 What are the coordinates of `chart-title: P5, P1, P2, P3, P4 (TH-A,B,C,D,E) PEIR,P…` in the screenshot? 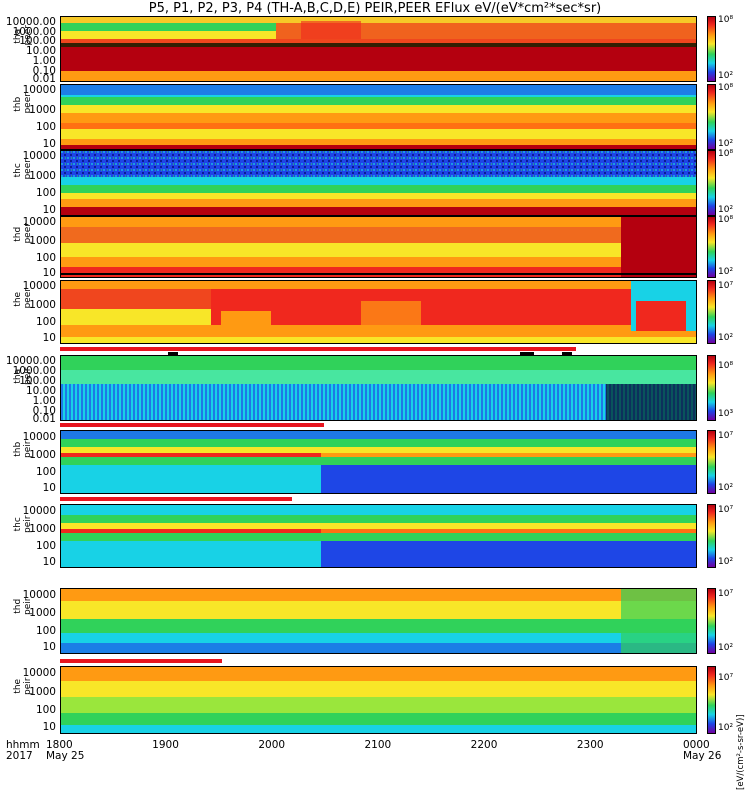 It's located at (375, 8).